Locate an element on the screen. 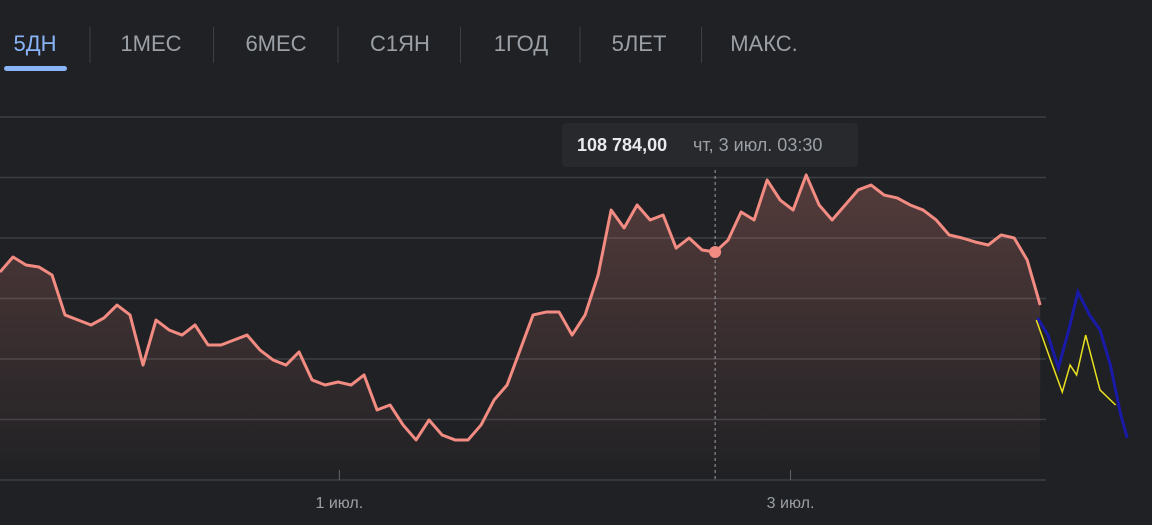  tab: 1МЕС is located at coordinates (150, 43).